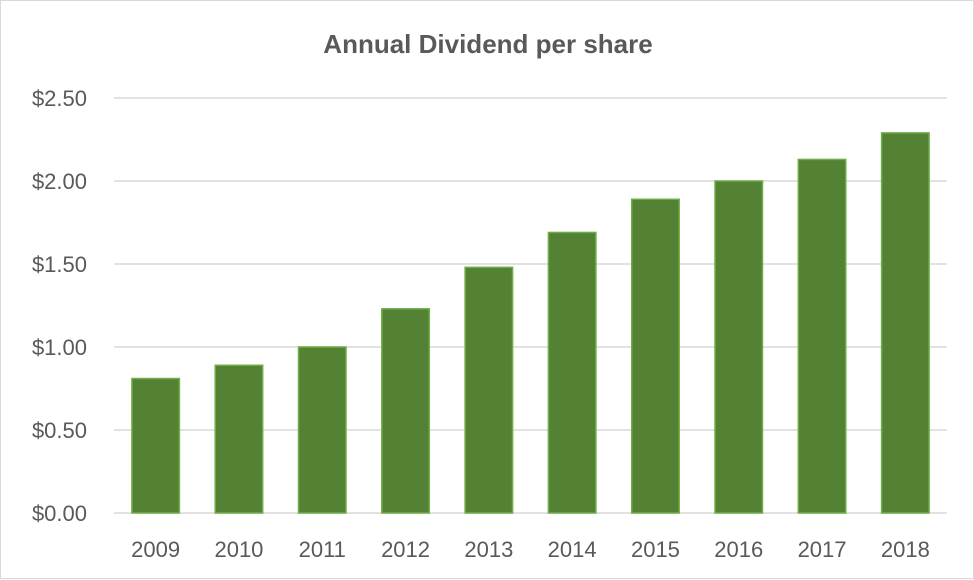 The image size is (974, 580). I want to click on bar-2012, so click(406, 411).